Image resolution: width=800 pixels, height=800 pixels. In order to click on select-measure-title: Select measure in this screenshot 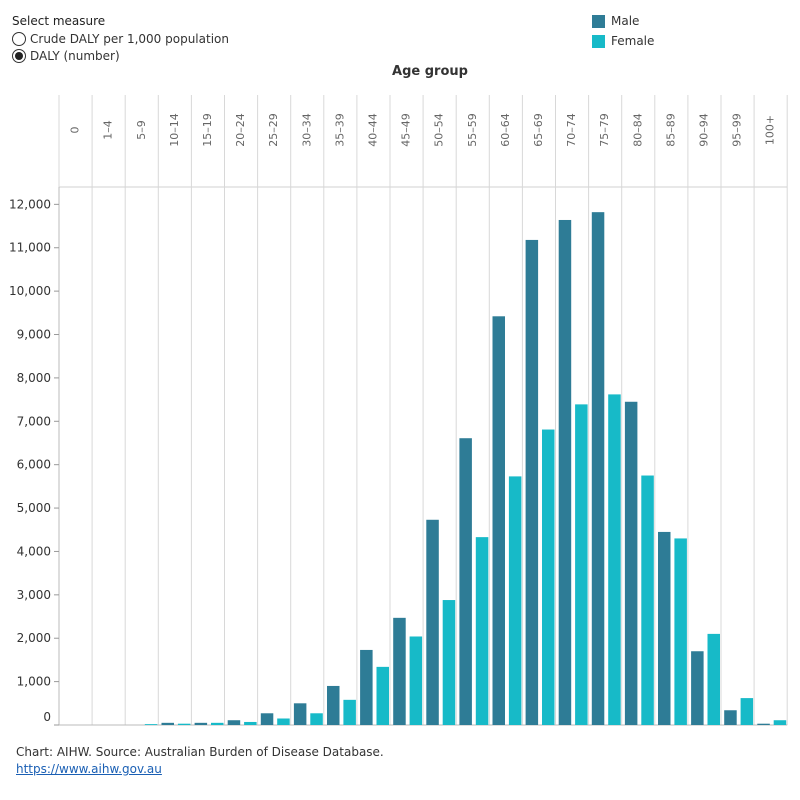, I will do `click(59, 21)`.